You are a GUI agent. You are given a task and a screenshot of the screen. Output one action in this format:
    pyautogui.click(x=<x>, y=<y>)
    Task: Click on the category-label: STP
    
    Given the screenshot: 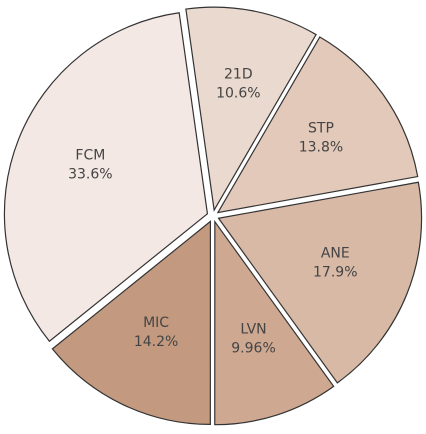 What is the action you would take?
    pyautogui.click(x=321, y=128)
    